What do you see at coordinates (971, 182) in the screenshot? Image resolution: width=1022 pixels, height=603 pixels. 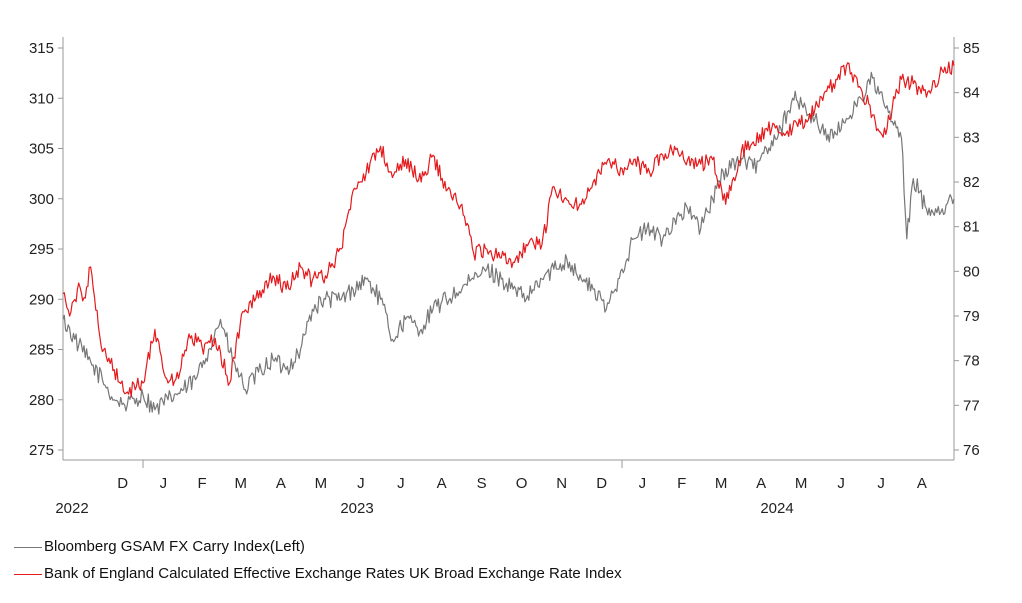 I see `right-tick-label: 82` at bounding box center [971, 182].